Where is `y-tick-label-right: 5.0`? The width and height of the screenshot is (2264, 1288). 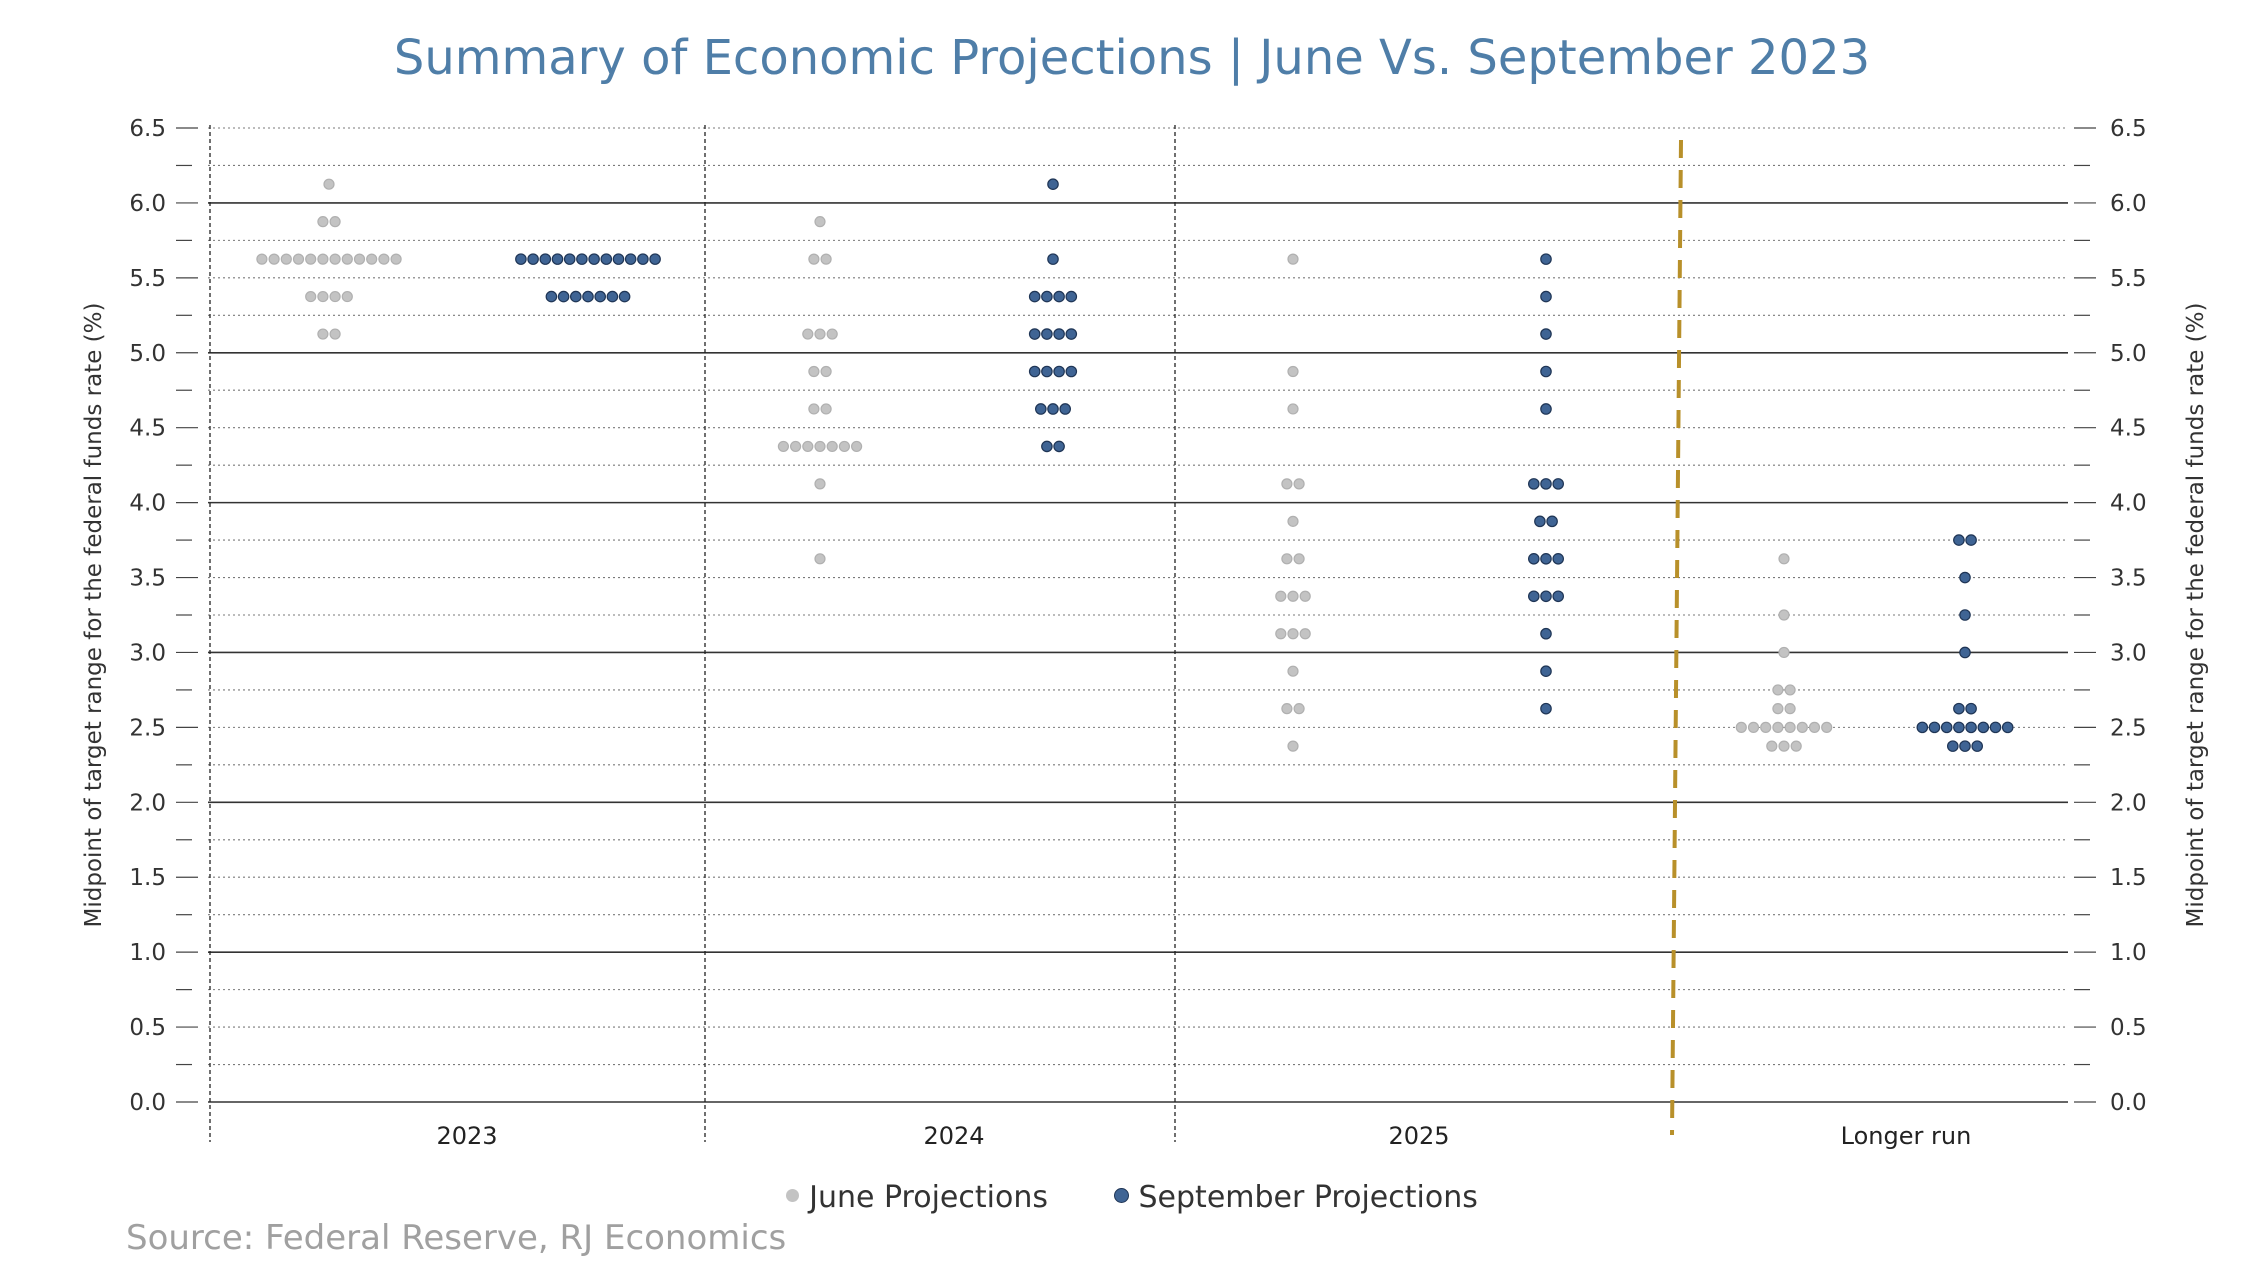
y-tick-label-right: 5.0 is located at coordinates (2128, 354).